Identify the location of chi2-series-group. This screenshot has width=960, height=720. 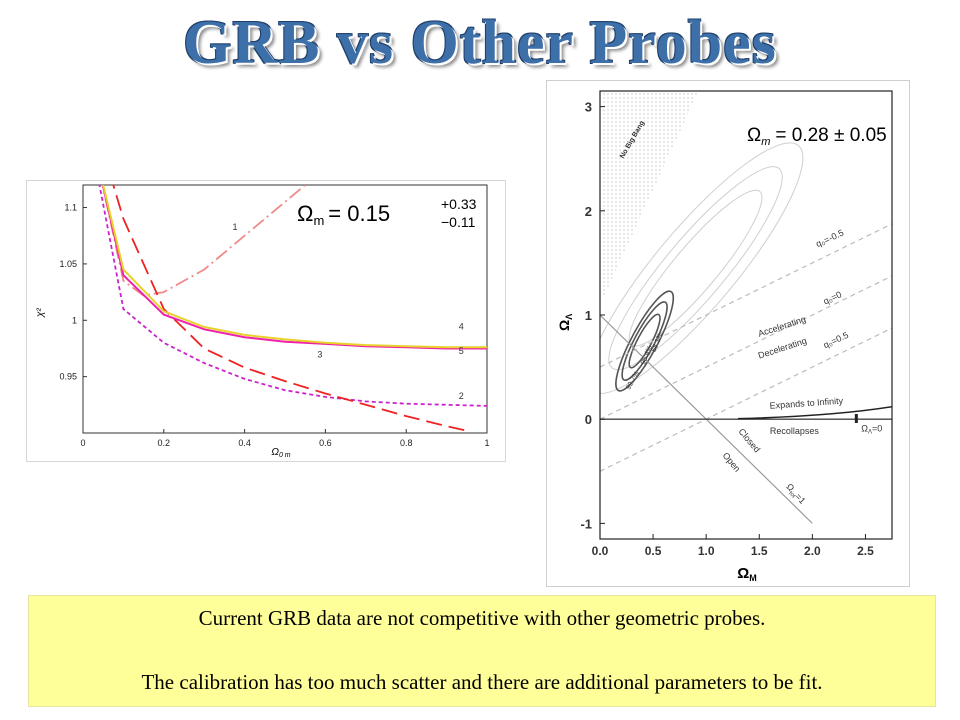
(292, 308).